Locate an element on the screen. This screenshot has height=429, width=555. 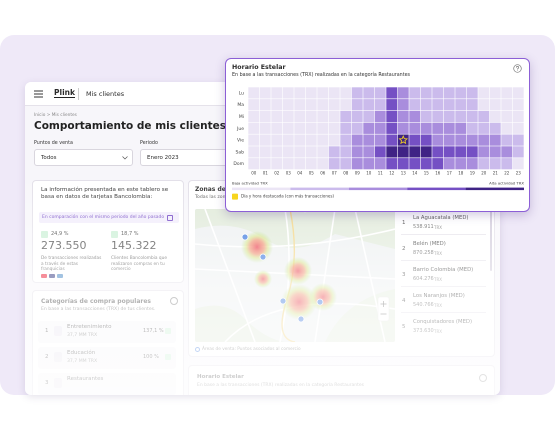
legend-swatch is located at coordinates (494, 189).